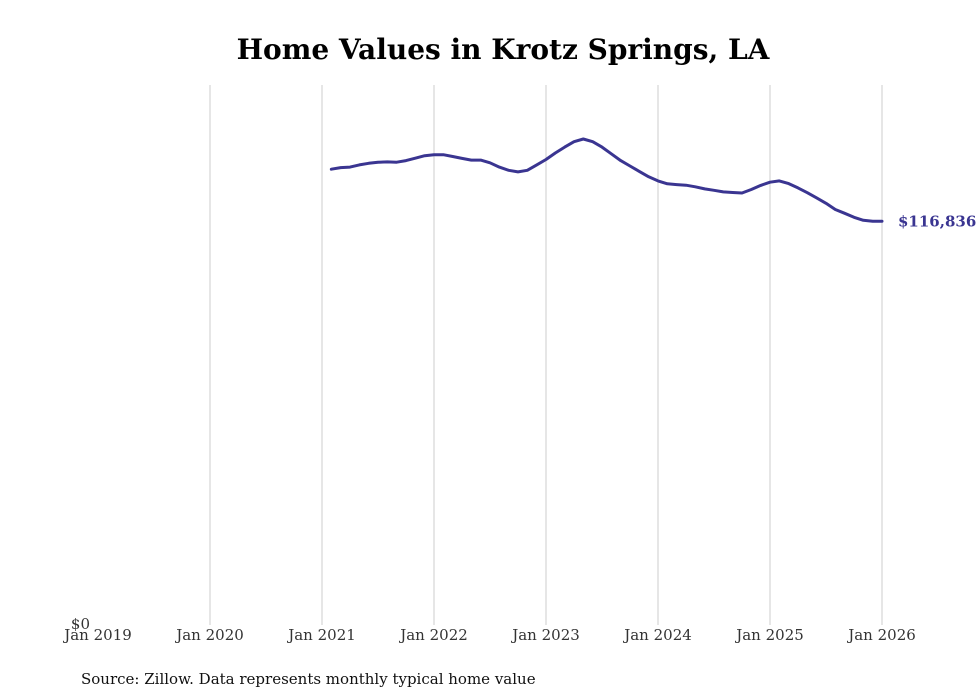 Image resolution: width=980 pixels, height=699 pixels. I want to click on x-tick-label: Jan 2019, so click(97, 635).